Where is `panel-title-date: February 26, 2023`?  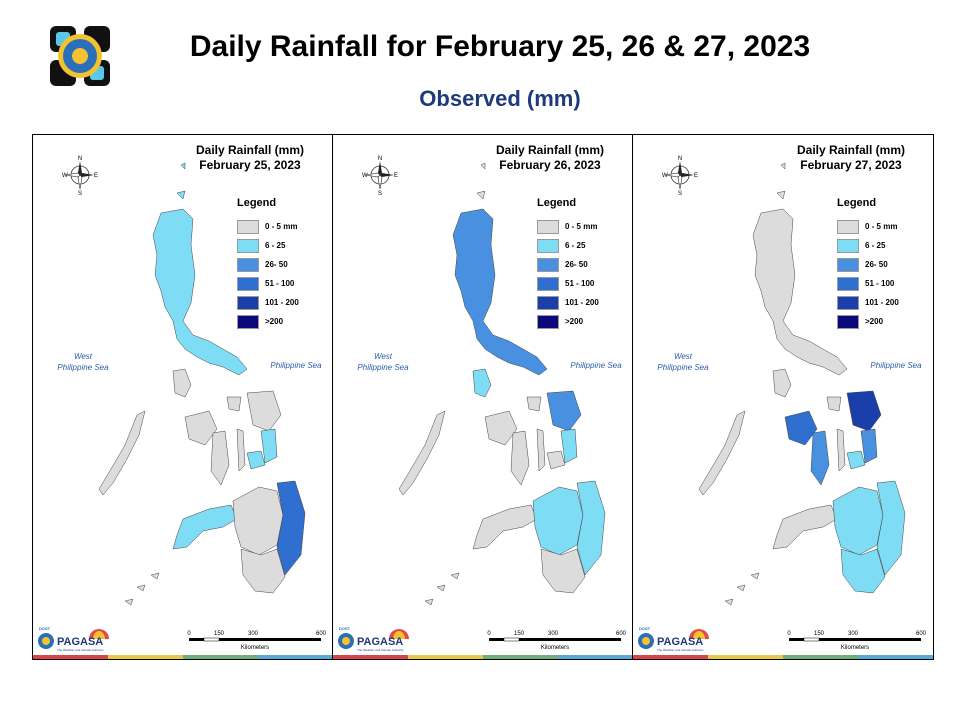
panel-title-date: February 26, 2023 is located at coordinates (550, 165).